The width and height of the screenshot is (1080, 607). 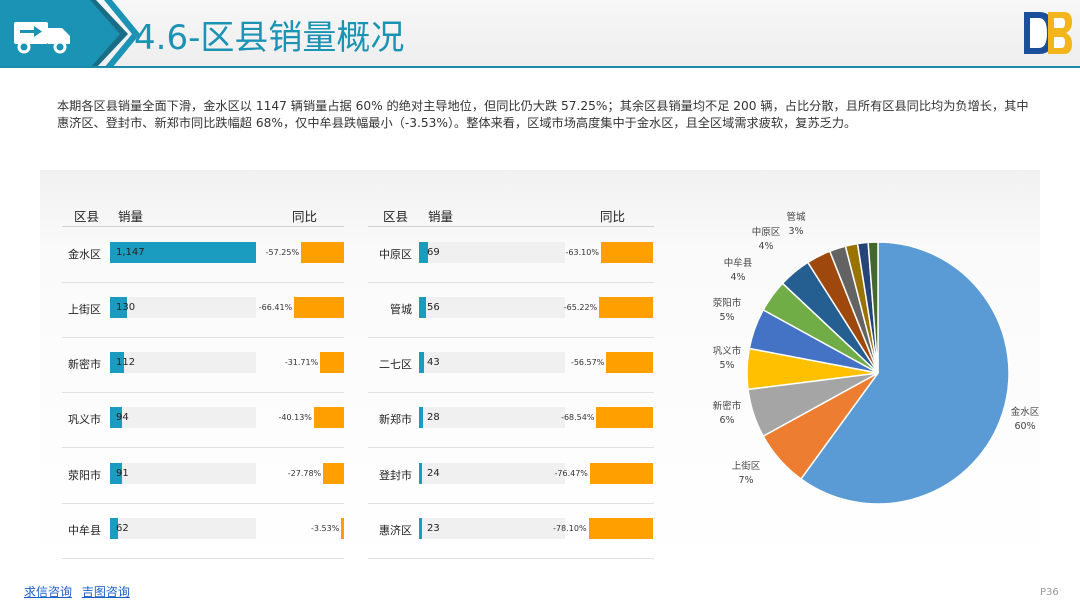 What do you see at coordinates (727, 406) in the screenshot?
I see `pie-slice-name: 新密市` at bounding box center [727, 406].